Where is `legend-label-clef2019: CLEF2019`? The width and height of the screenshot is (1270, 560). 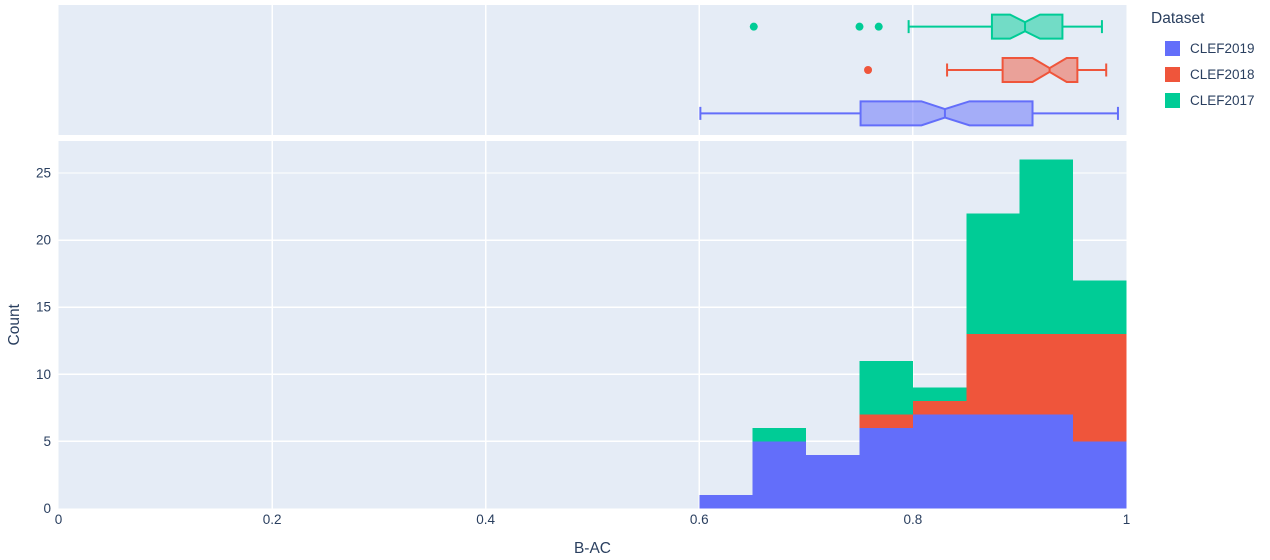
legend-label-clef2019: CLEF2019 is located at coordinates (1222, 48).